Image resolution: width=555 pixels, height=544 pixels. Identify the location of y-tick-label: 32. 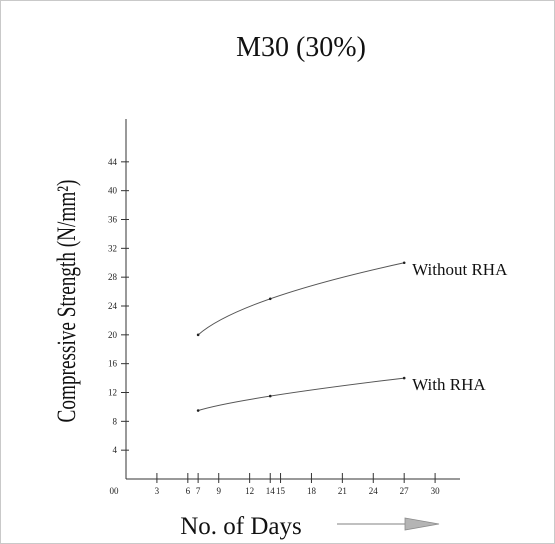
(112, 248).